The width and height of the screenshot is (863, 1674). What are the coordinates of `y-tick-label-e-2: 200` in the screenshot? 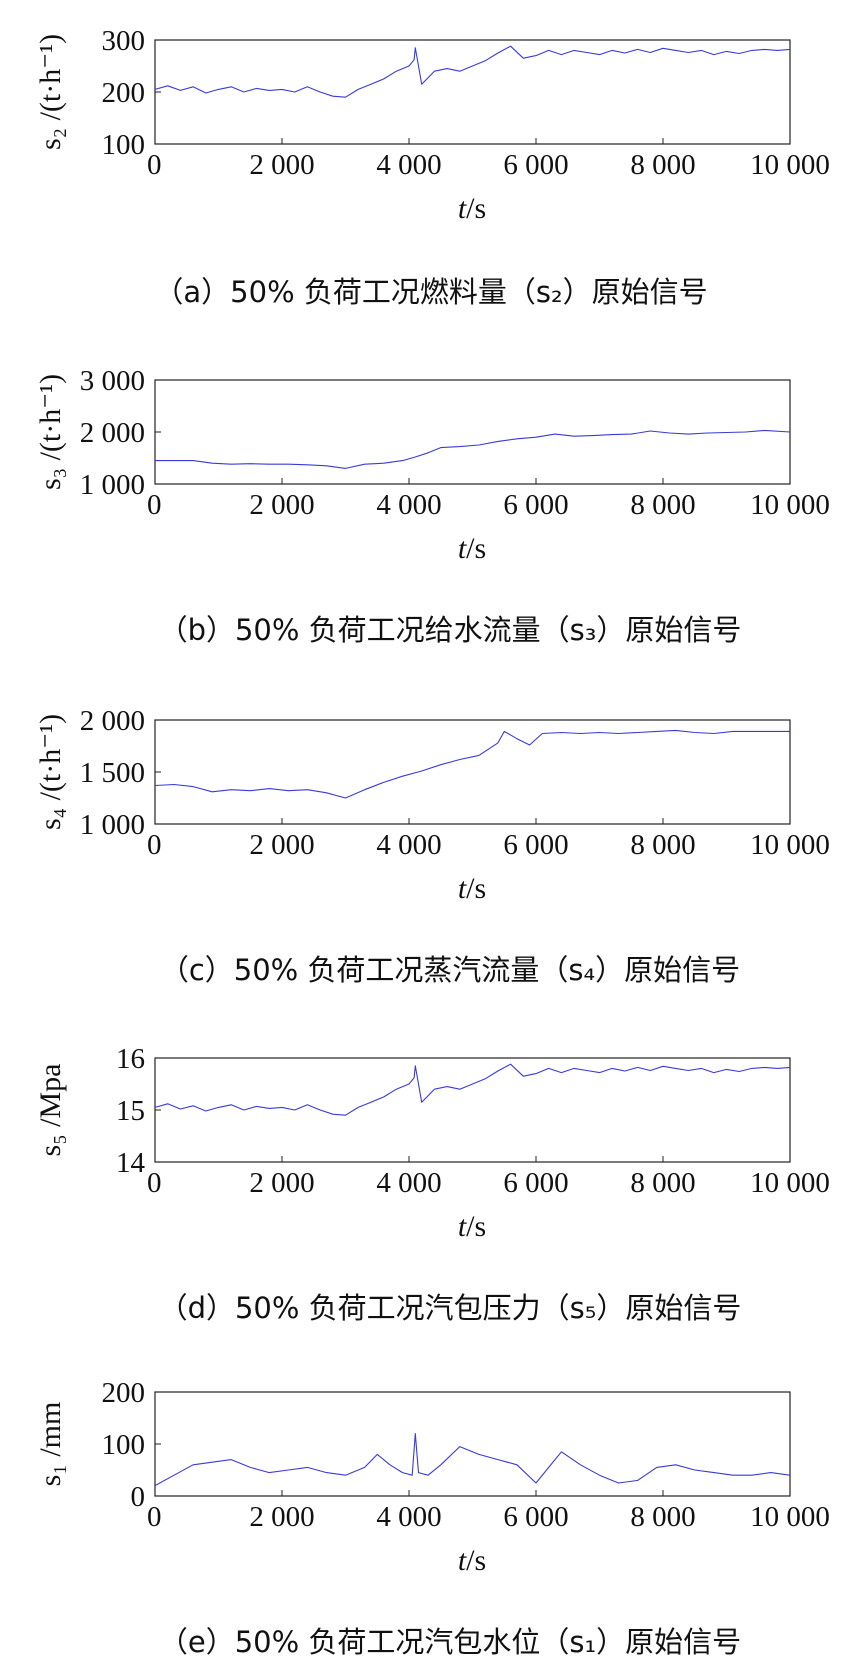 It's located at (124, 1393).